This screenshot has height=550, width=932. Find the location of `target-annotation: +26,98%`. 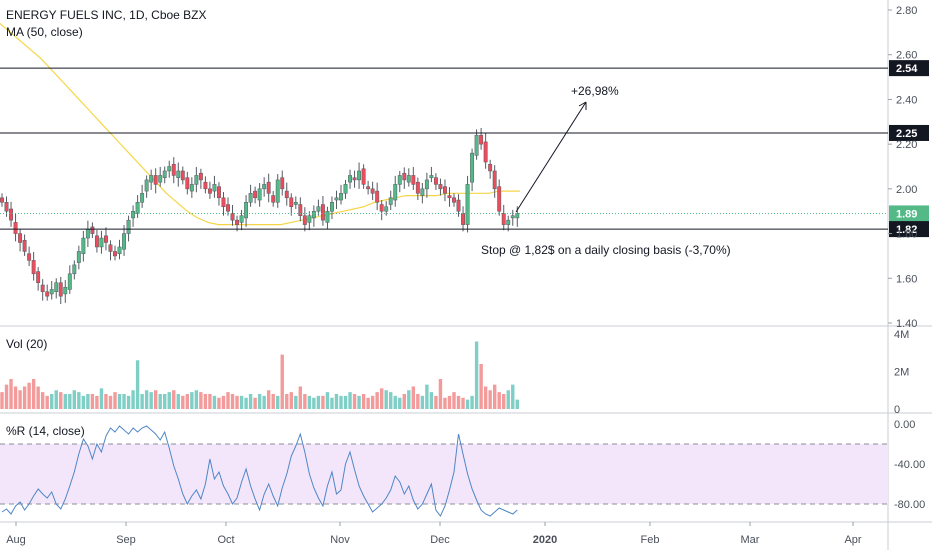

target-annotation: +26,98% is located at coordinates (595, 91).